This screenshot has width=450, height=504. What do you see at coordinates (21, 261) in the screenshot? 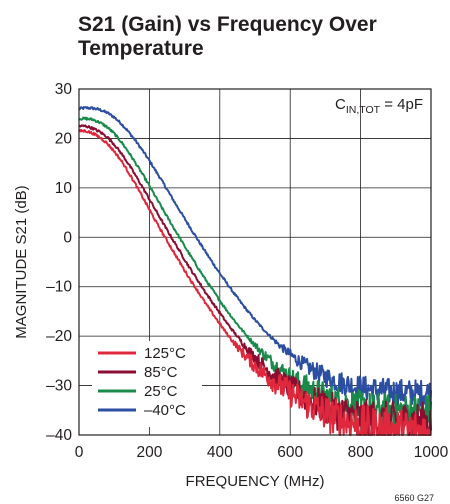
I see `y-axis-label: MAGNITUDE S21 (dB)` at bounding box center [21, 261].